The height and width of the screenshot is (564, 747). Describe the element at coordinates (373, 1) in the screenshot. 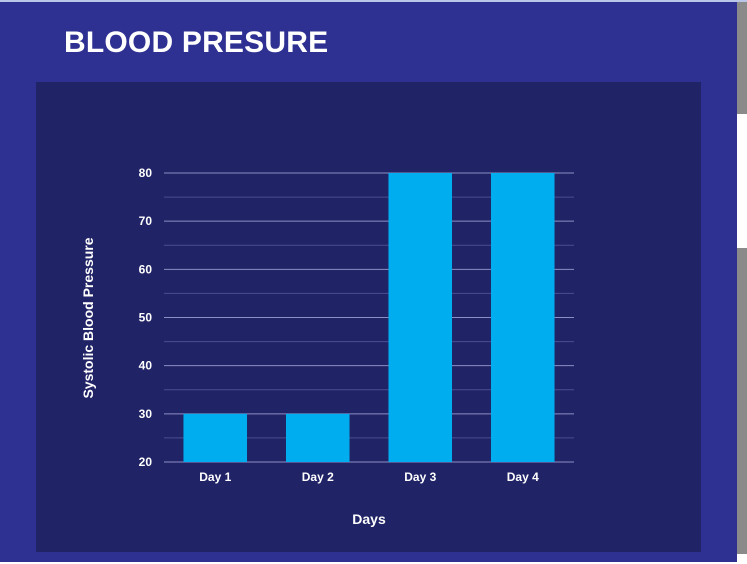

I see `window-top-border` at that location.